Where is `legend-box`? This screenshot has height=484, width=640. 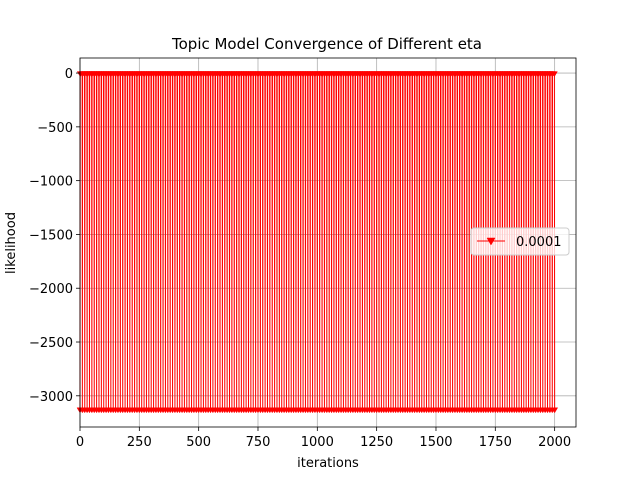 legend-box is located at coordinates (520, 241).